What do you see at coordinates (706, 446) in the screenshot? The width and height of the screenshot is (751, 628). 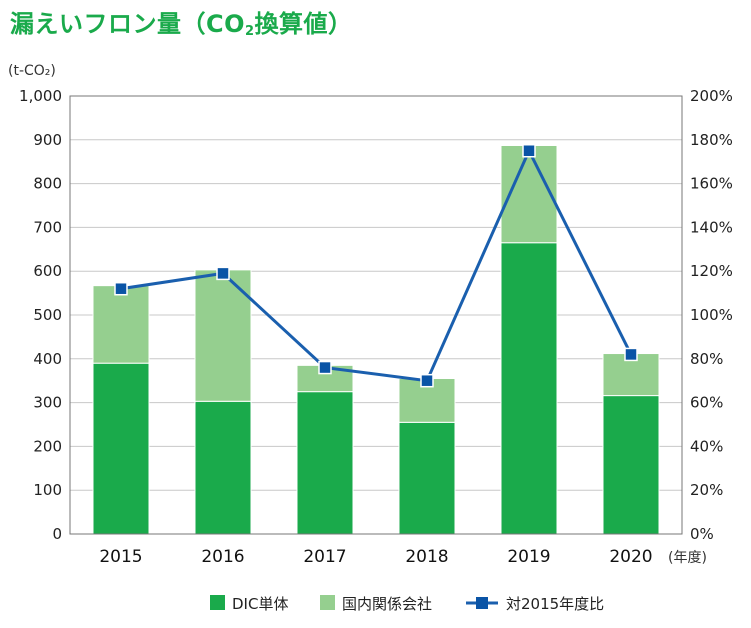 I see `y2-tick-label: 40%` at bounding box center [706, 446].